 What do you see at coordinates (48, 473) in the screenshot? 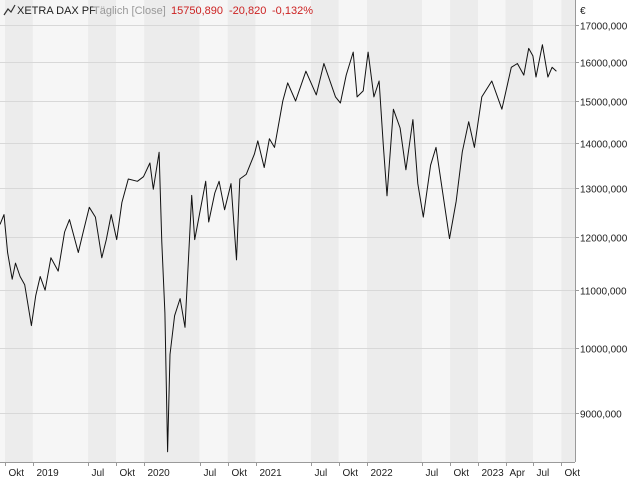
I see `x-tick-label: 2019` at bounding box center [48, 473].